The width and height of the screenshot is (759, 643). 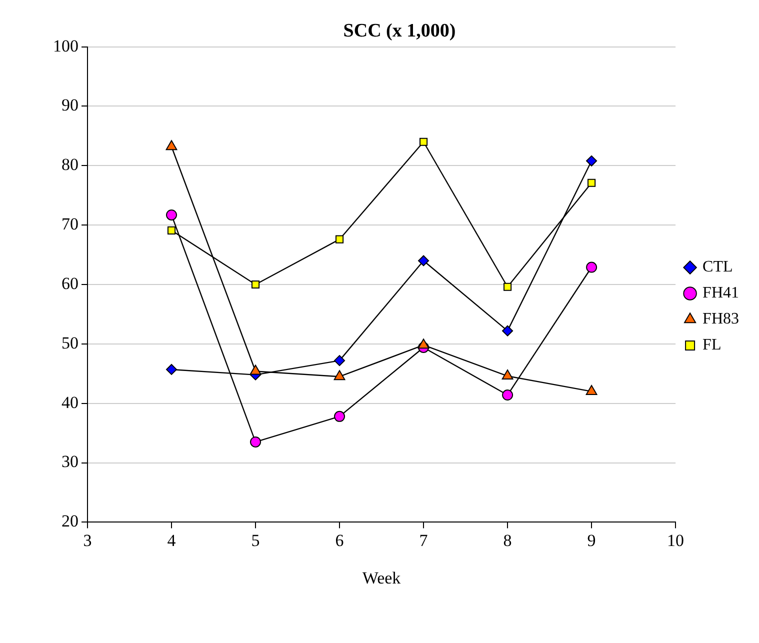 What do you see at coordinates (65, 46) in the screenshot?
I see `y-tick-label: 100` at bounding box center [65, 46].